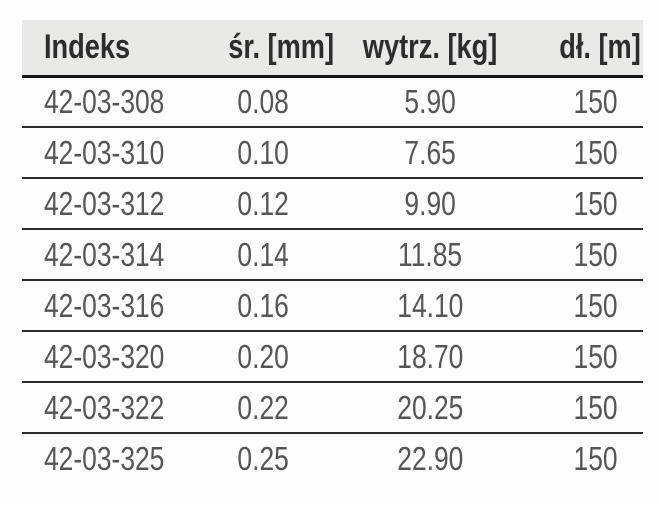 The image size is (660, 506). Describe the element at coordinates (104, 305) in the screenshot. I see `cell-value: 42-03-316` at that location.